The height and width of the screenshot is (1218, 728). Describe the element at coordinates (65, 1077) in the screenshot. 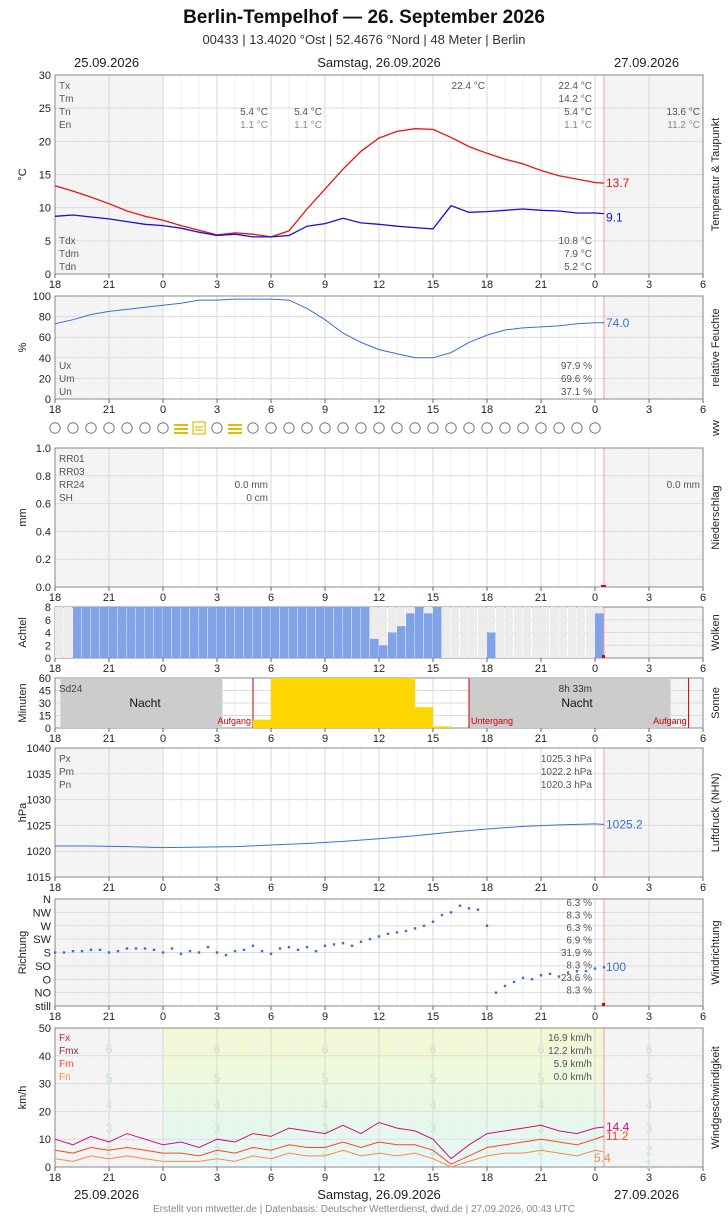

I see `wind-speed-stat-key: Fn` at that location.